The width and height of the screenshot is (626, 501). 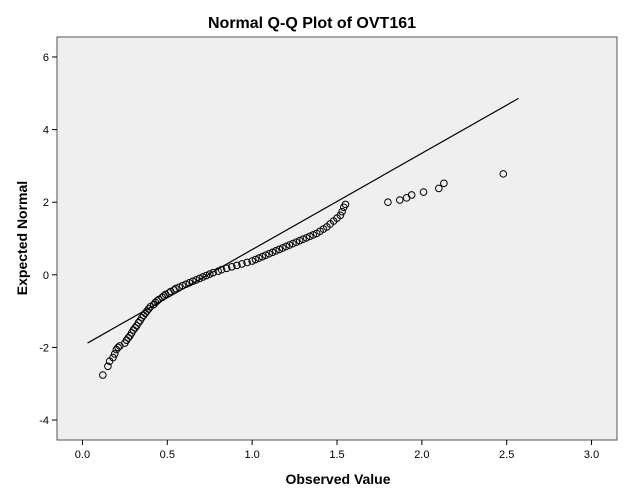 I want to click on y-tick-label: -2, so click(x=44, y=348).